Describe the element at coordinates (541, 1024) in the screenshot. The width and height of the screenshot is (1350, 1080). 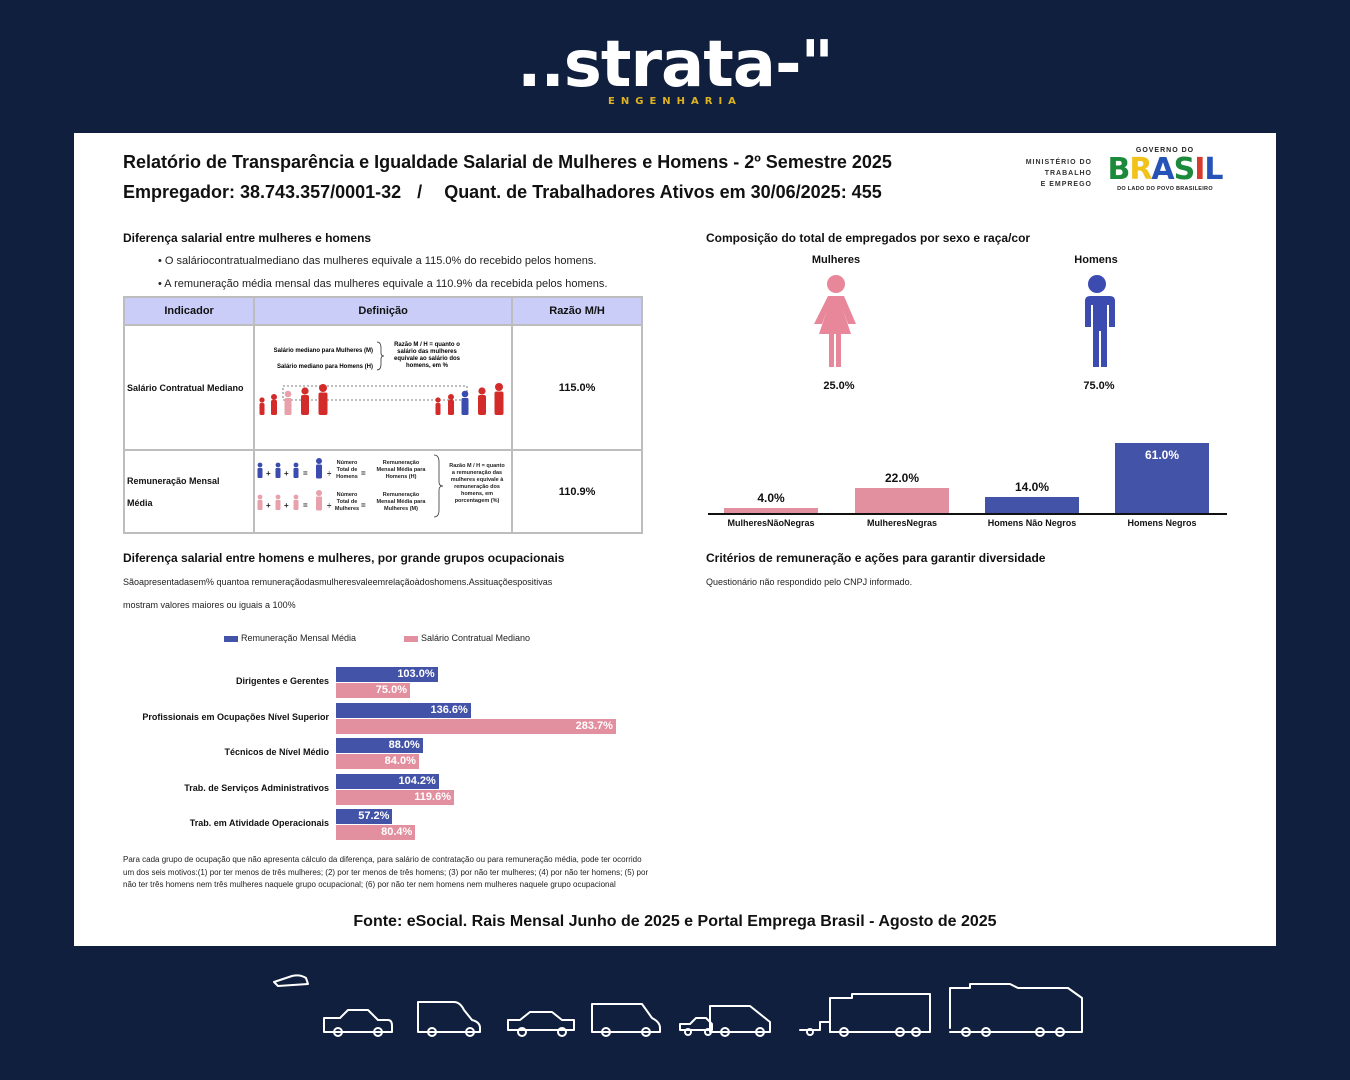
I see `pickup-icon` at that location.